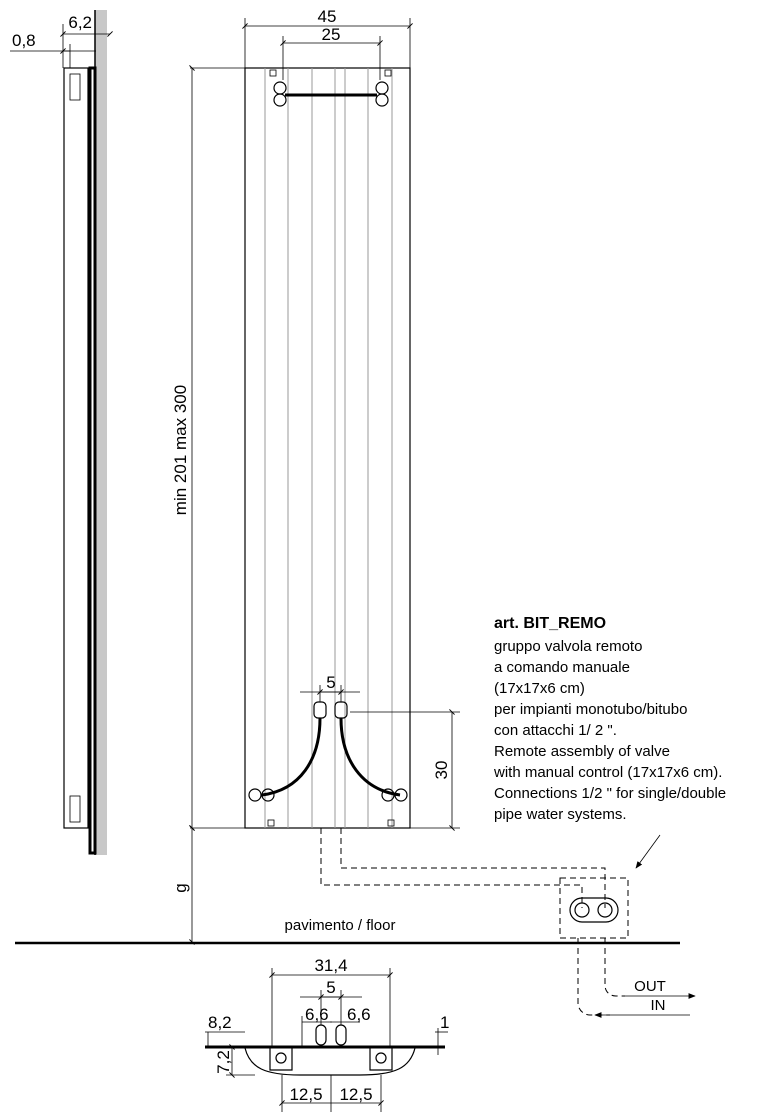  Describe the element at coordinates (76, 448) in the screenshot. I see `radiator-body-side` at that location.